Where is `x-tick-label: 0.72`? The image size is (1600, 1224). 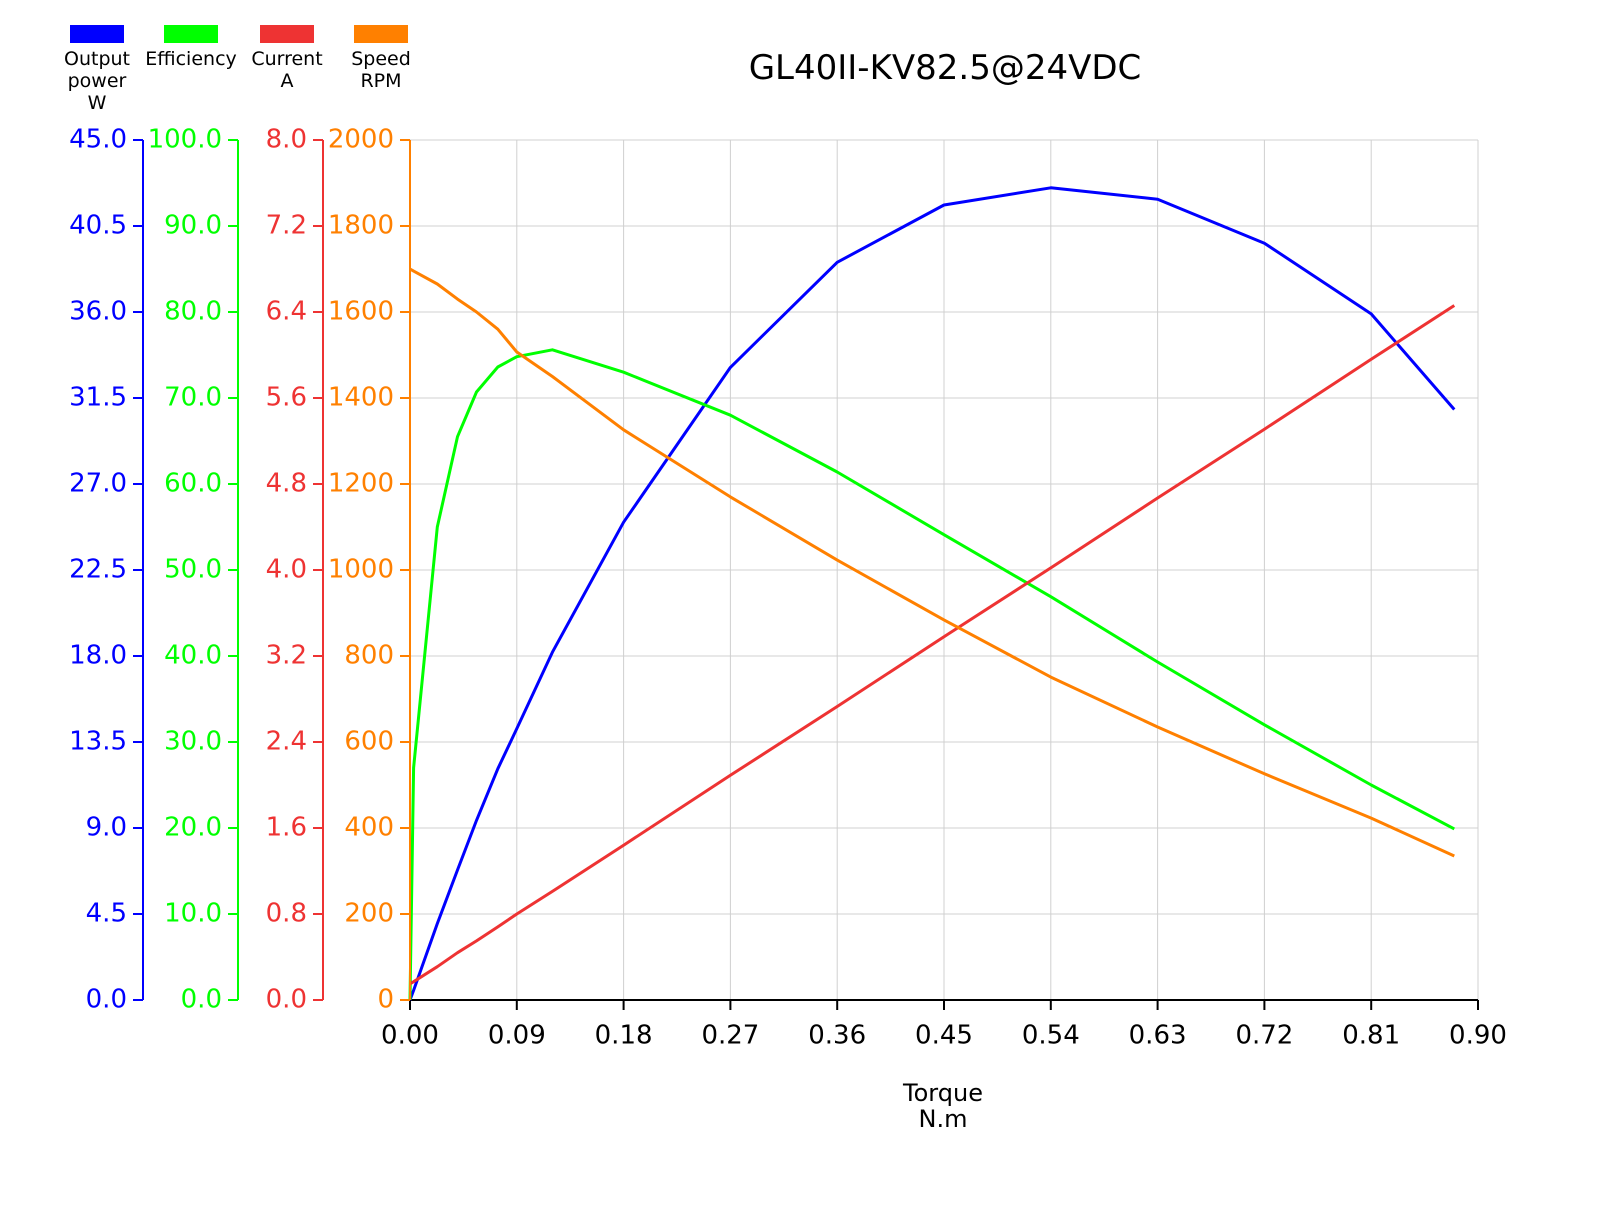
x-tick-label: 0.72 is located at coordinates (1264, 1036).